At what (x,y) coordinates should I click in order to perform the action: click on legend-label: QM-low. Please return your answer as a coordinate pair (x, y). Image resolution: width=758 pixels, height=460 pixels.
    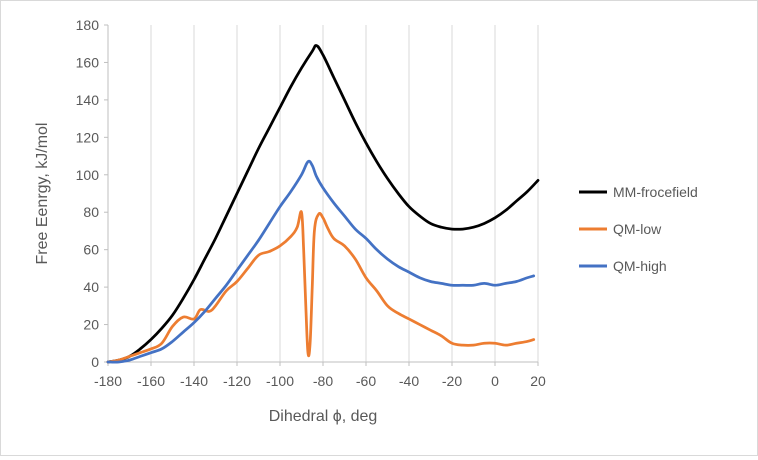
    Looking at the image, I should click on (637, 229).